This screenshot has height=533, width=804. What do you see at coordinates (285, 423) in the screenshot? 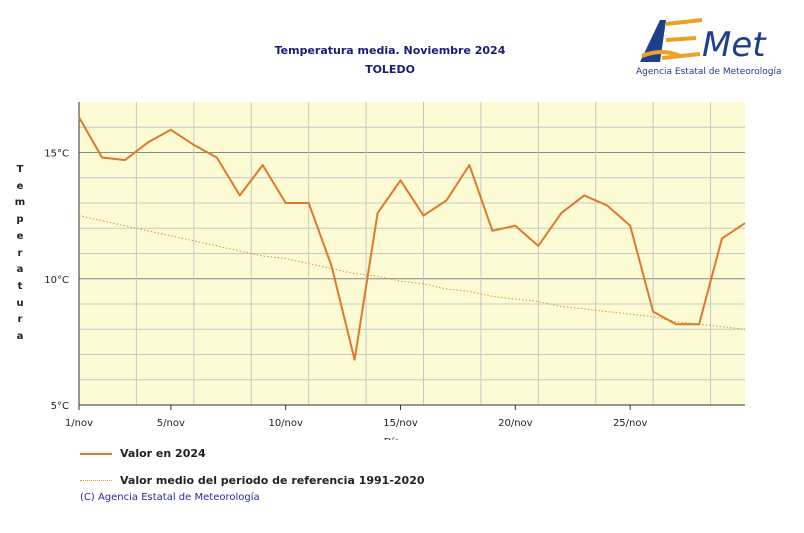
I see `x-tick-label: 10/nov` at bounding box center [285, 423].